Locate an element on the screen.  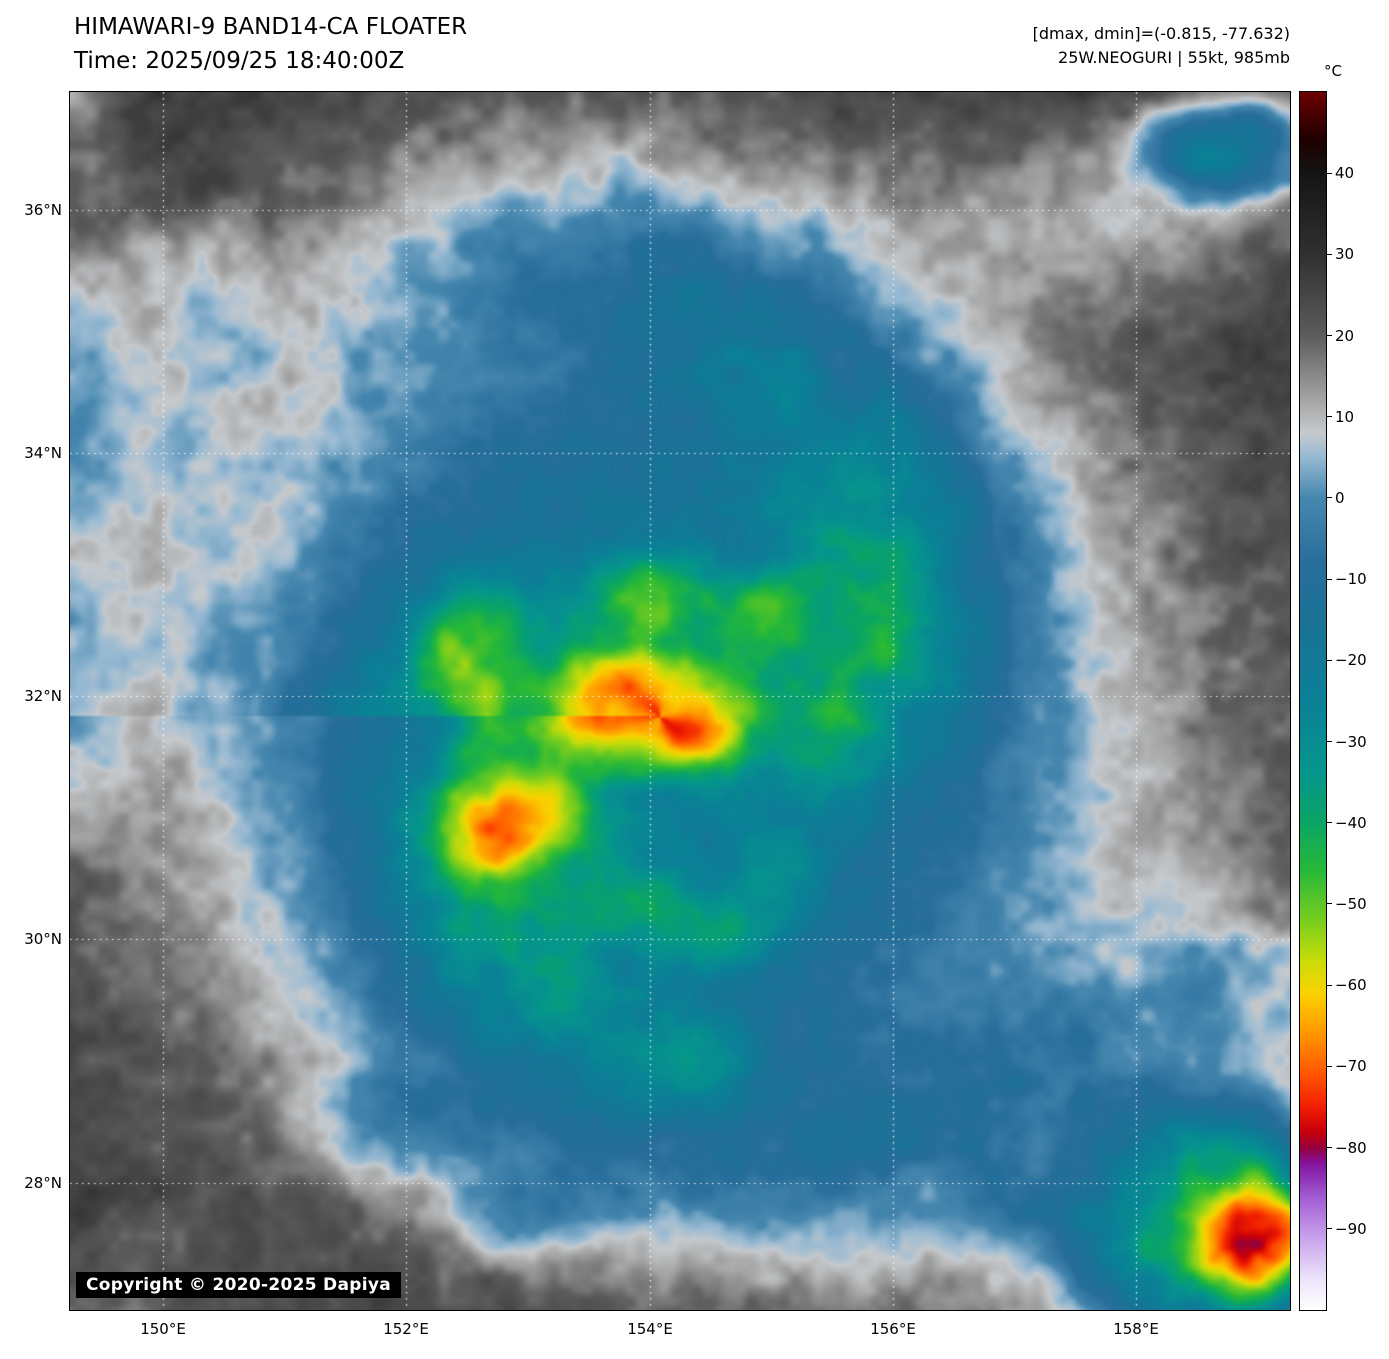
colorbar-tick-label: −60 is located at coordinates (1351, 985).